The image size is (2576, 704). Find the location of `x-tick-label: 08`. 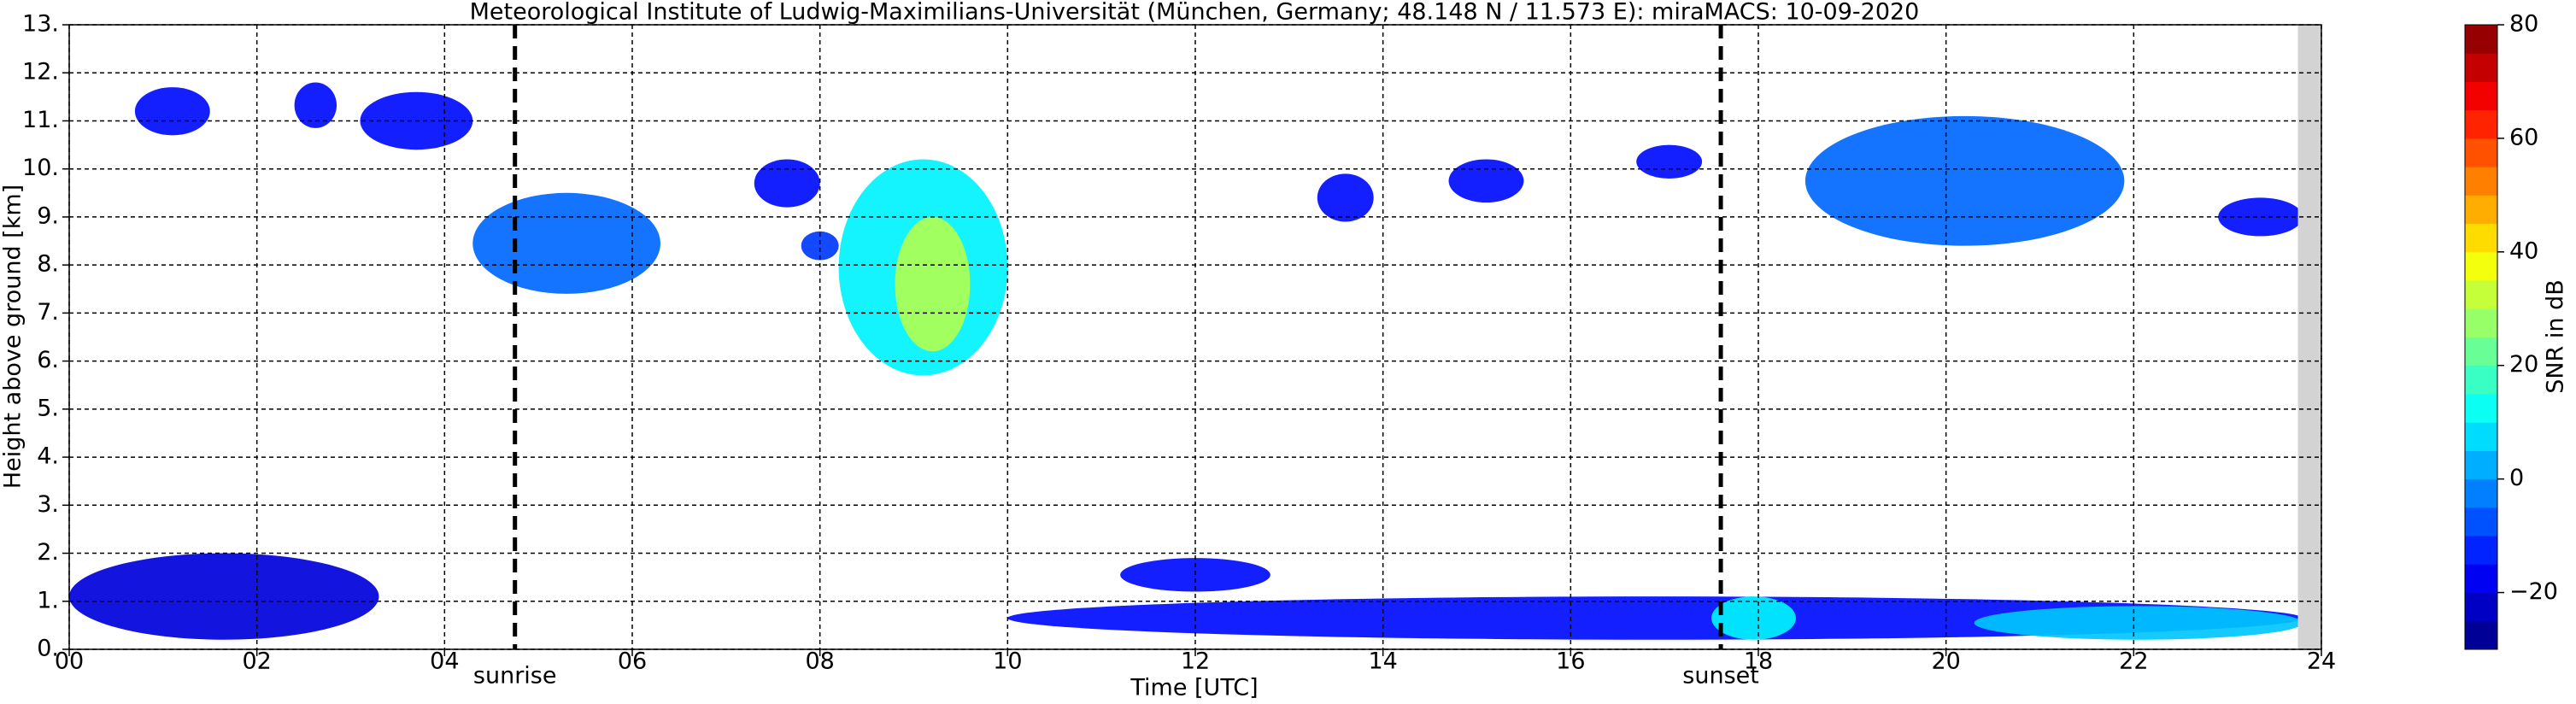

x-tick-label: 08 is located at coordinates (819, 661).